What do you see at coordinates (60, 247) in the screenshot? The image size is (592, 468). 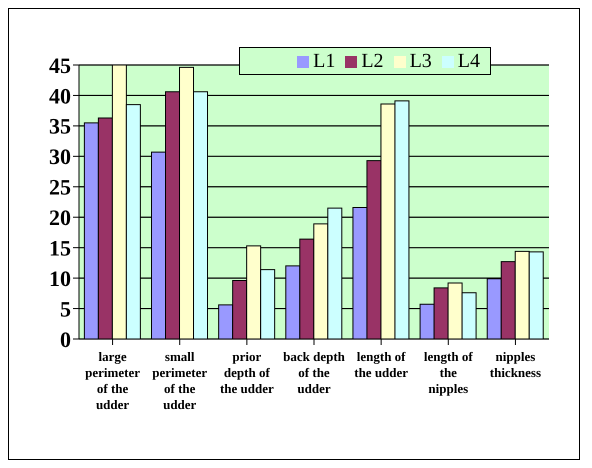 I see `y-tick-label: 15` at bounding box center [60, 247].